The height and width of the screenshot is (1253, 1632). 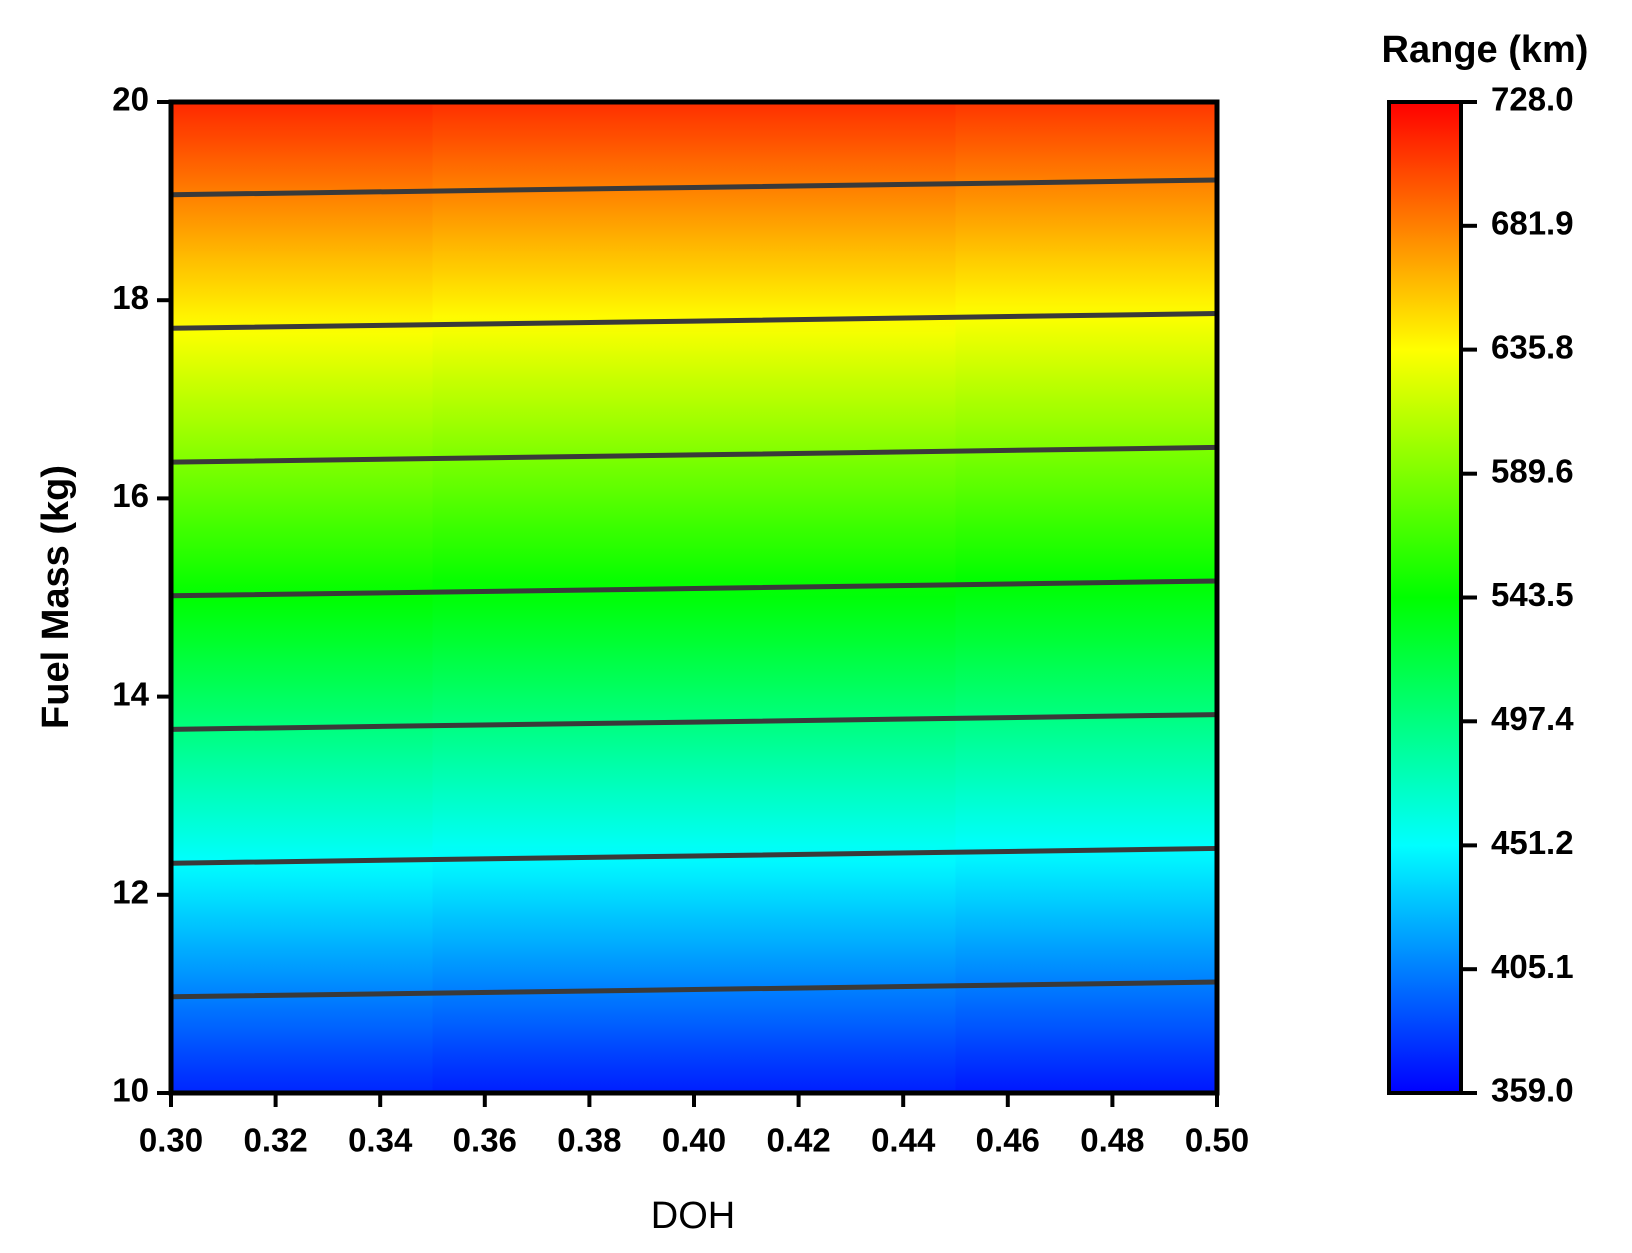 I want to click on x-tick-label: 0.42, so click(x=798, y=1140).